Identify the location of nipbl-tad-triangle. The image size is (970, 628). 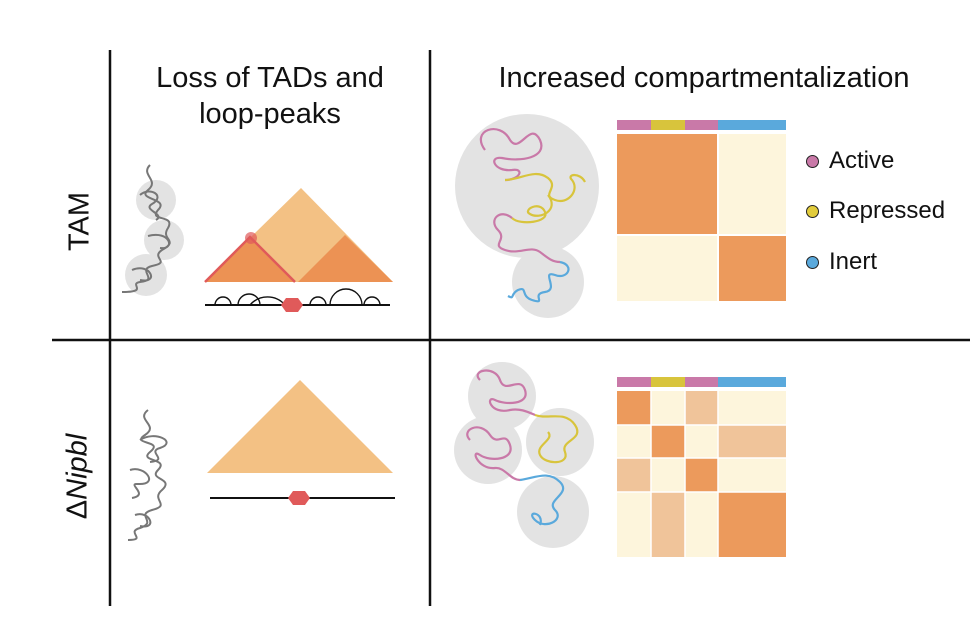
(300, 426).